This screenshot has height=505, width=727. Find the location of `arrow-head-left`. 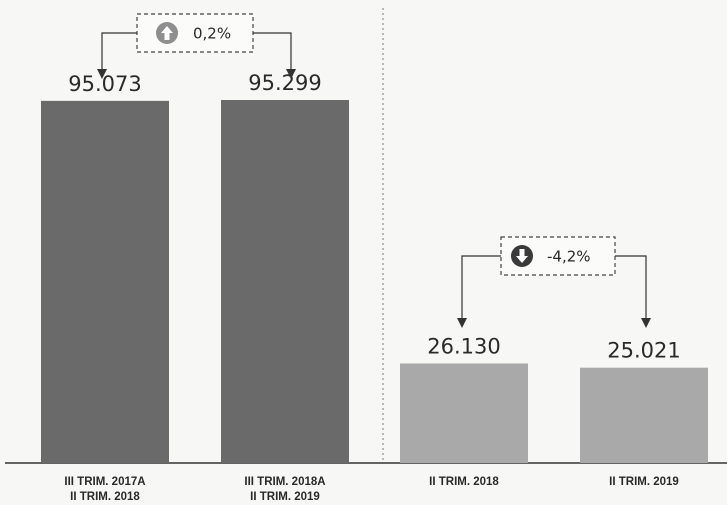

arrow-head-left is located at coordinates (462, 323).